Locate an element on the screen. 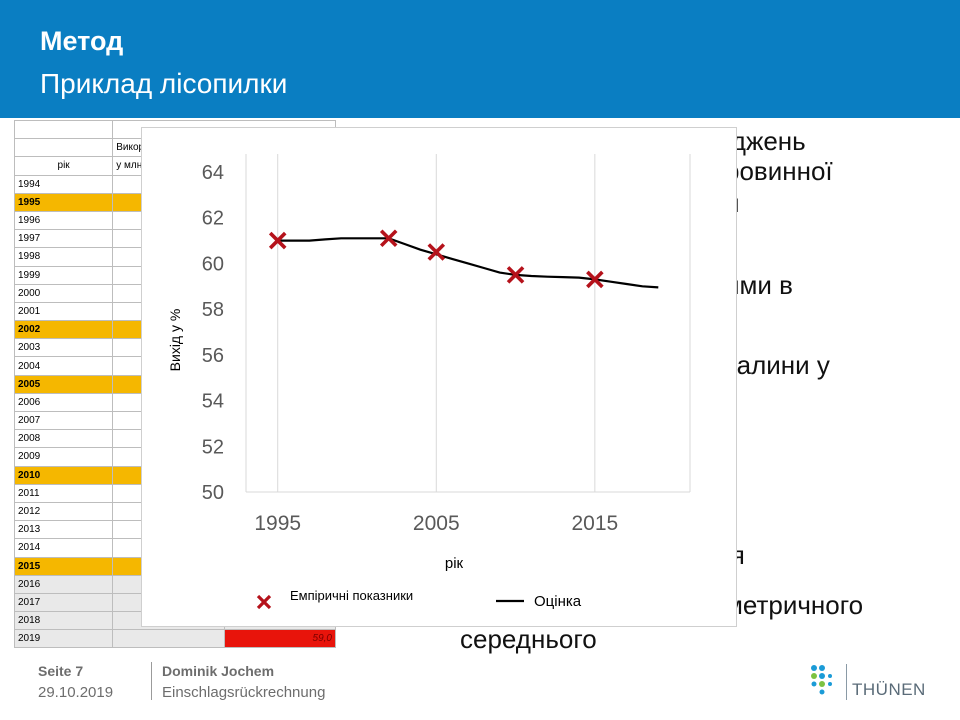  estimate-series-line is located at coordinates (468, 263).